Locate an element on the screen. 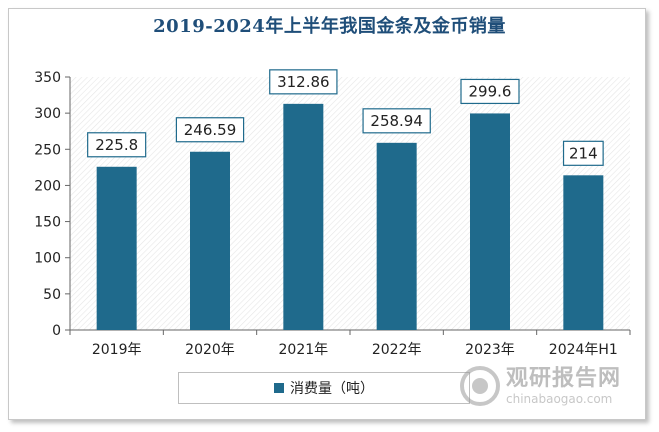 The height and width of the screenshot is (432, 659). x-tick-label: 2021年 is located at coordinates (304, 350).